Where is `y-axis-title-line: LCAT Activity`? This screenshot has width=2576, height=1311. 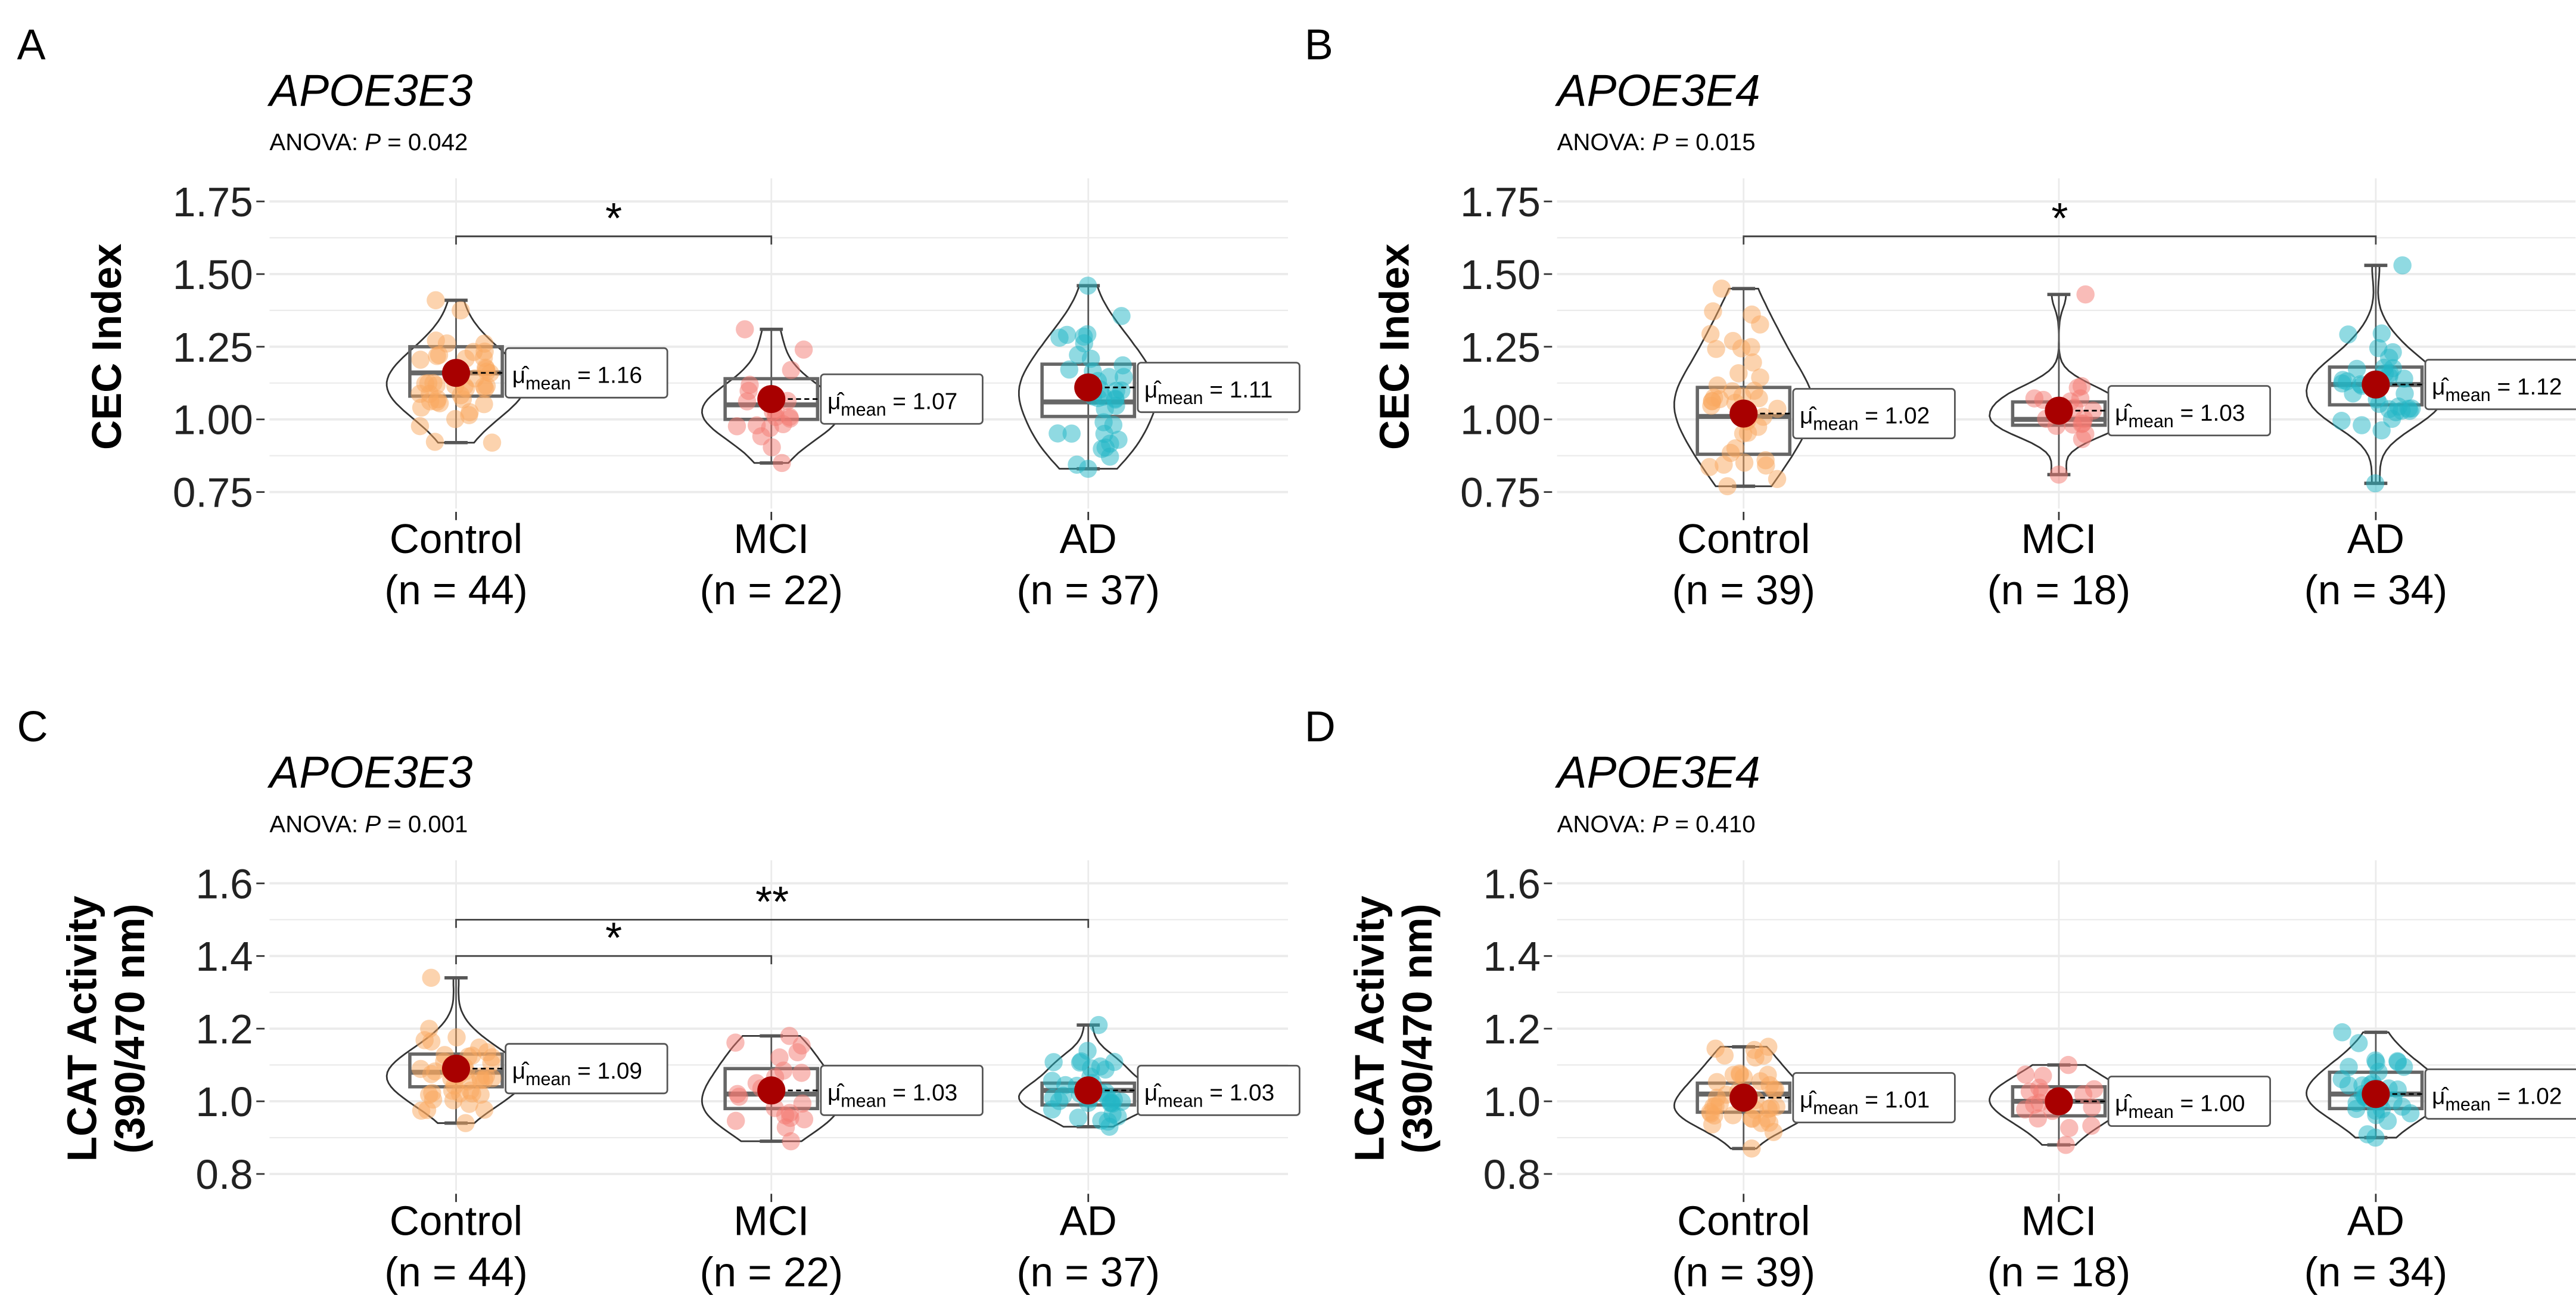 y-axis-title-line: LCAT Activity is located at coordinates (1369, 1029).